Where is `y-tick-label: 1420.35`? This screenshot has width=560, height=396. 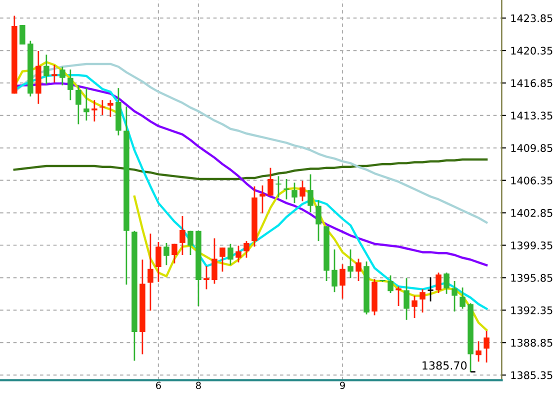
y-tick-label: 1420.35 is located at coordinates (531, 50).